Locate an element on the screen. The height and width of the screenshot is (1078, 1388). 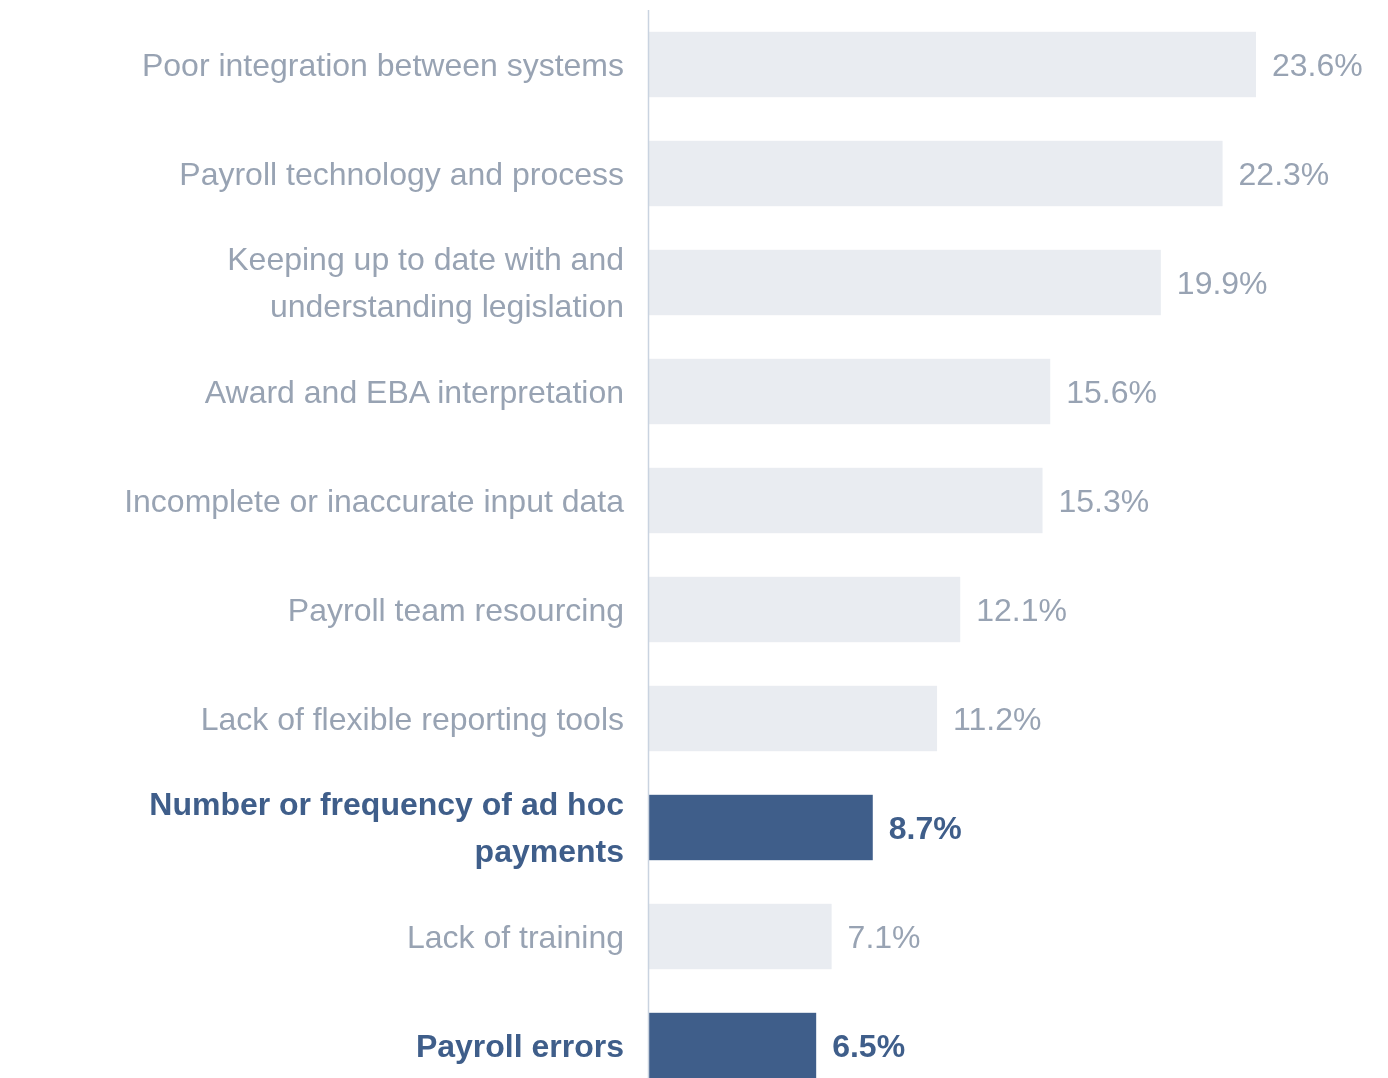
y-tick-label: Number or frequency of ad hoc payments is located at coordinates (386, 827).